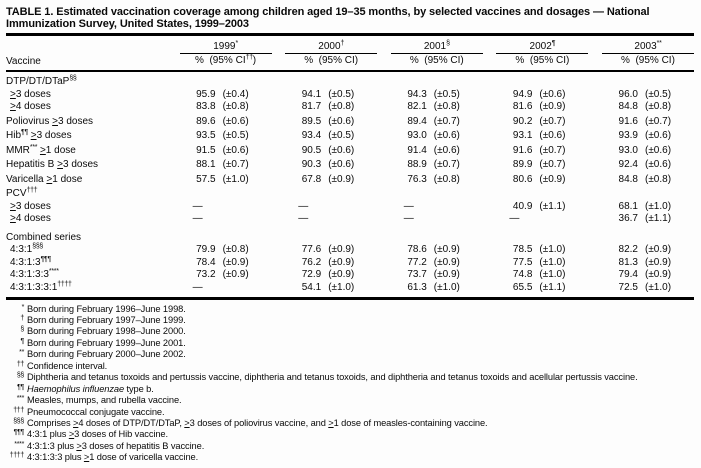 The width and height of the screenshot is (701, 468). I want to click on cell-content: 94.9 (±0.6), so click(542, 95).